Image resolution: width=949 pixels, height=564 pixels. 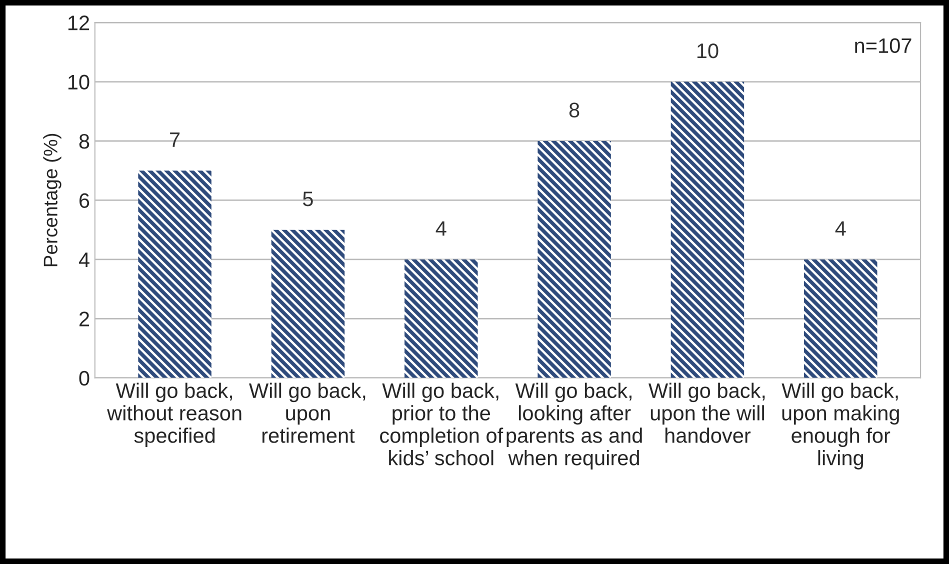 I want to click on x-tick-label: Will go back, upon making enough for living, so click(x=840, y=426).